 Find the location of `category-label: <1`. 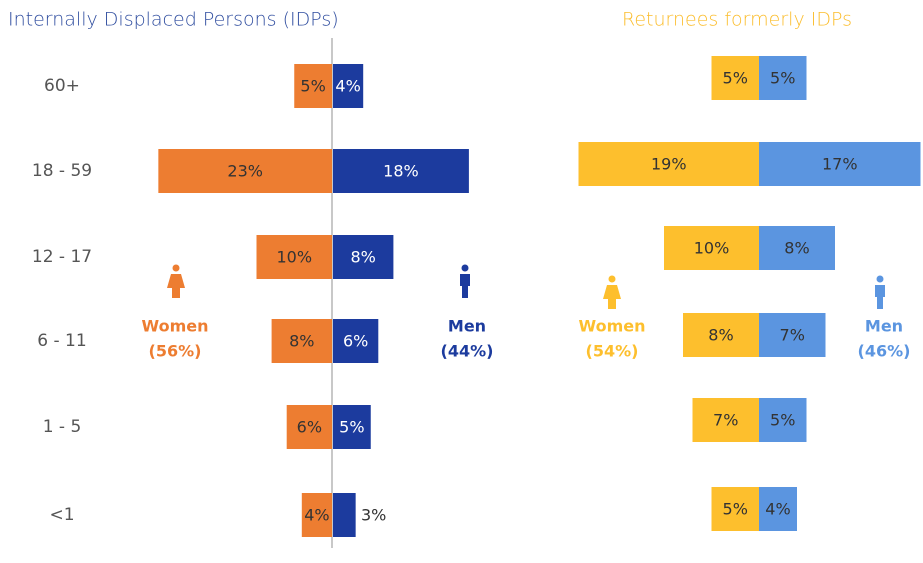

category-label: <1 is located at coordinates (61, 515).